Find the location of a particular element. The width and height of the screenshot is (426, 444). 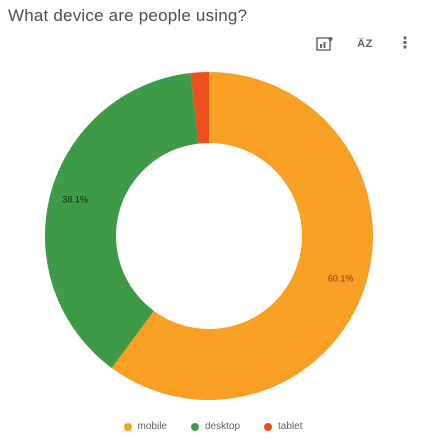

legend-item-tablet: tablet is located at coordinates (283, 426).